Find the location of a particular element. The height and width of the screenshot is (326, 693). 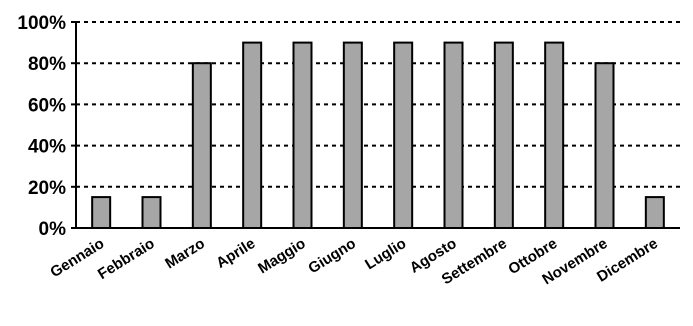

y-tick-label: 0% is located at coordinates (53, 229).